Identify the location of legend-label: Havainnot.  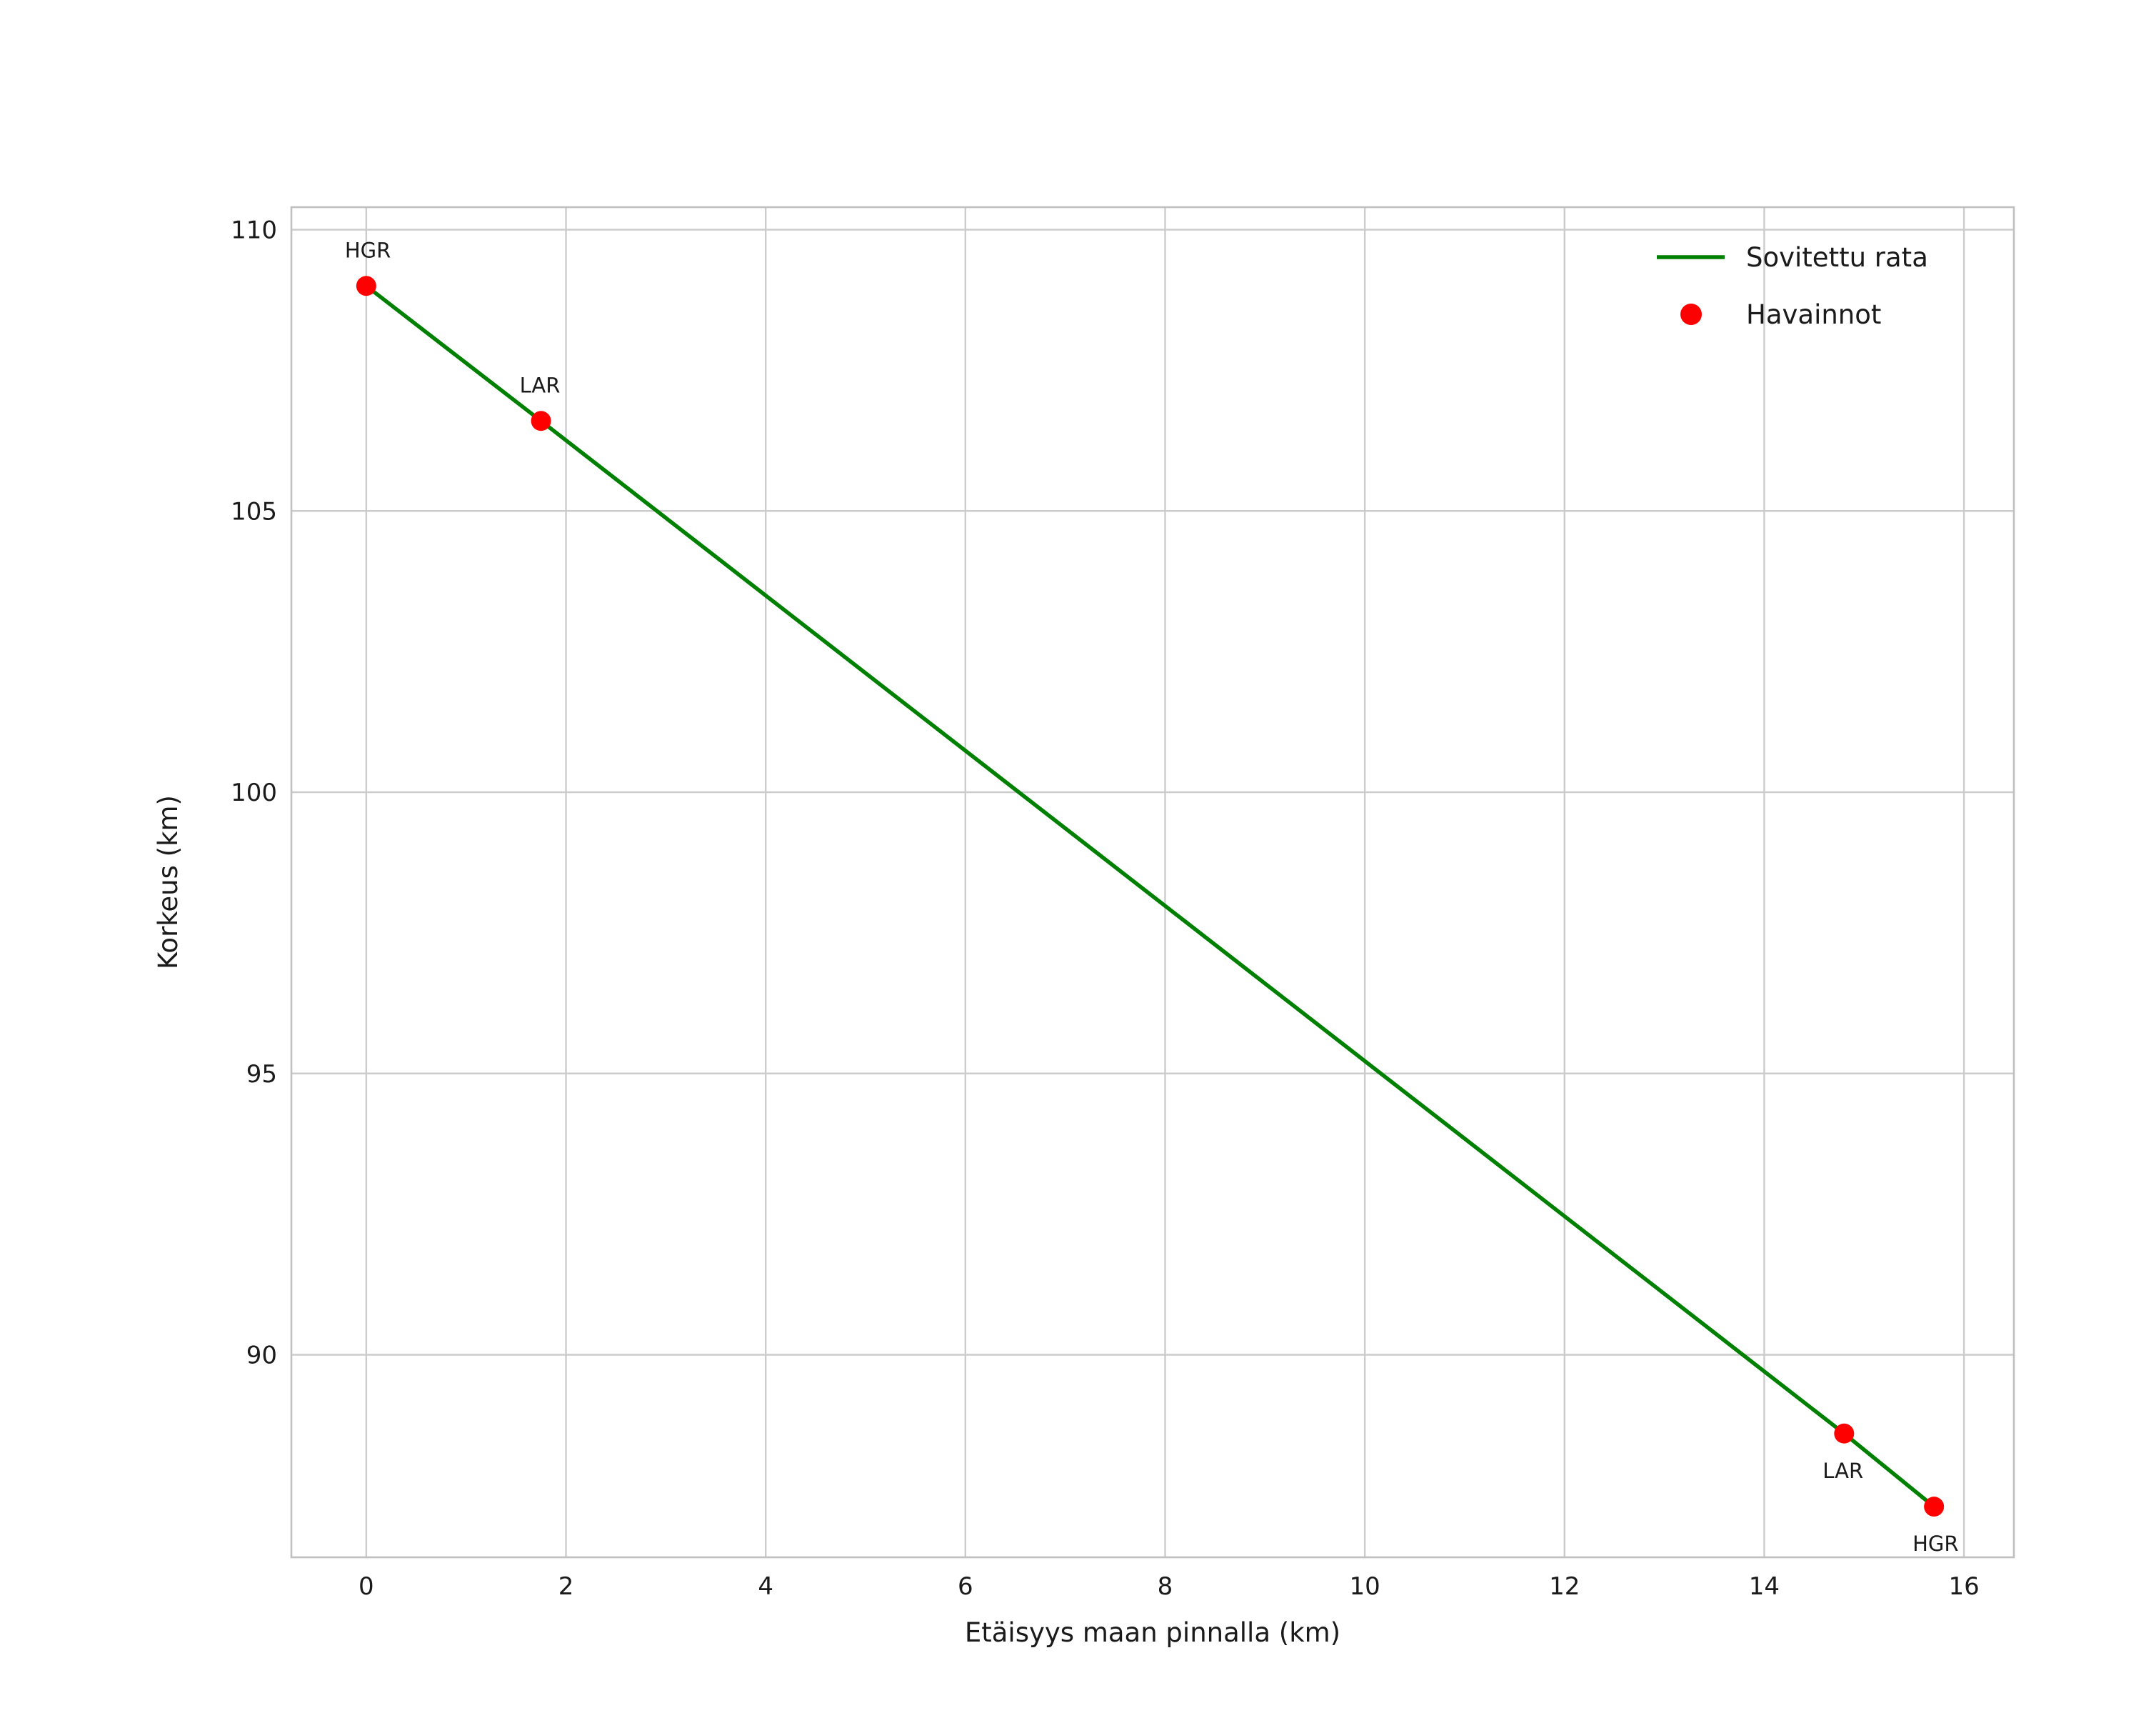
(1814, 314).